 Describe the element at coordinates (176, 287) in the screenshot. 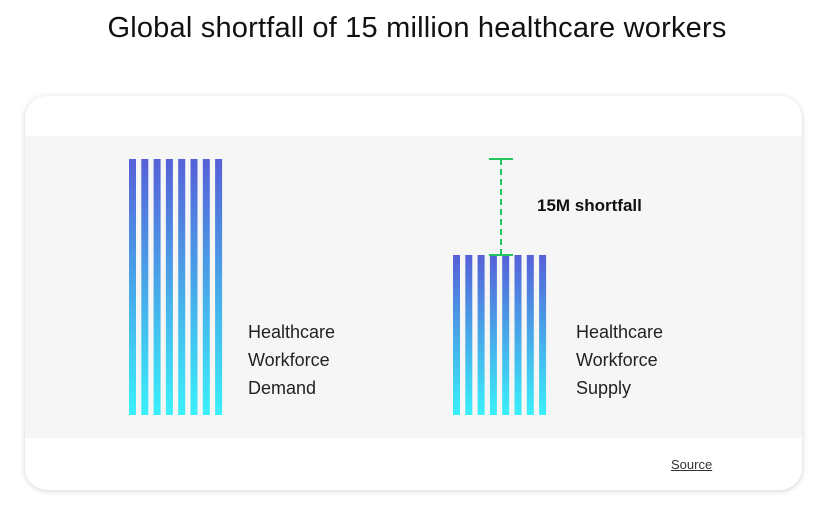

I see `bar-demand` at that location.